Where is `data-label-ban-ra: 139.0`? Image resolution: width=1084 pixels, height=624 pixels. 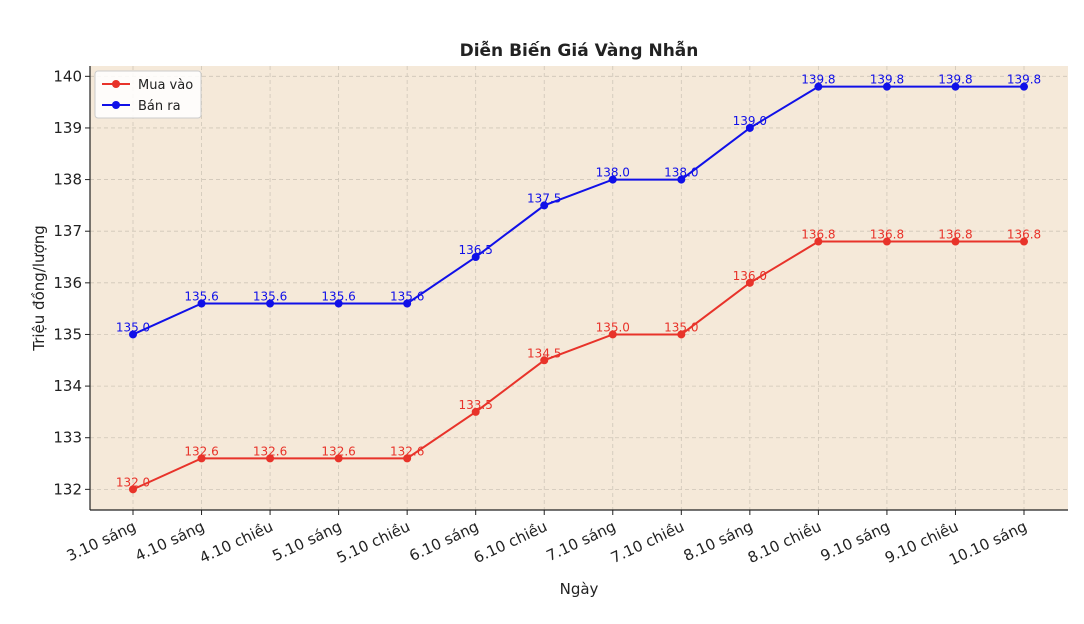
data-label-ban-ra: 139.0 is located at coordinates (750, 121).